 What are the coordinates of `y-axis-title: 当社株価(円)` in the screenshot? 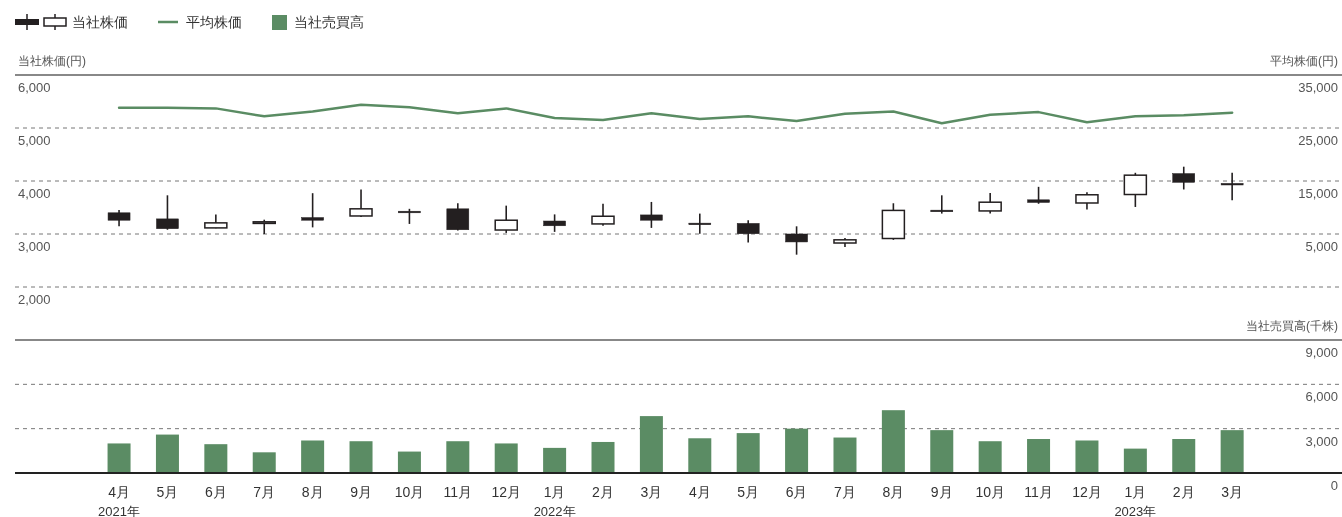 It's located at (52, 61).